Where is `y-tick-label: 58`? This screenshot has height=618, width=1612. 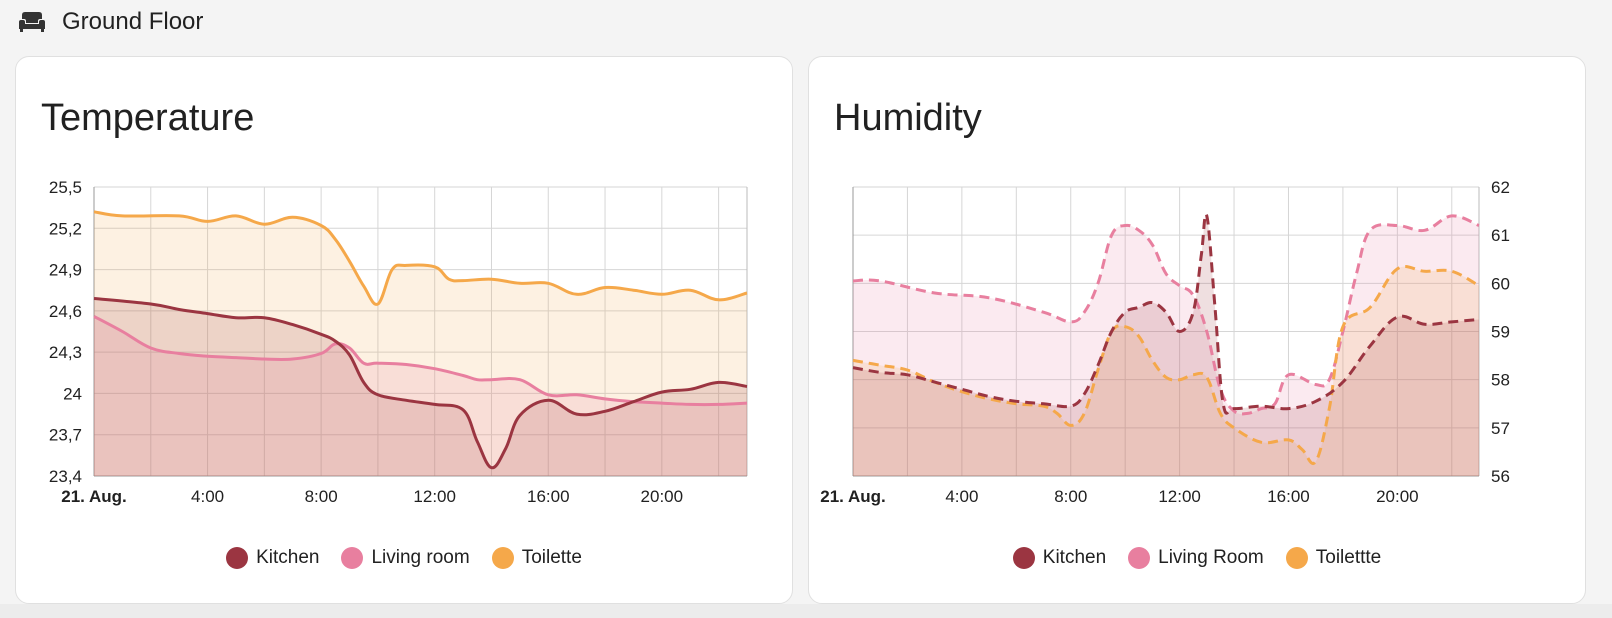
y-tick-label: 58 is located at coordinates (1500, 380).